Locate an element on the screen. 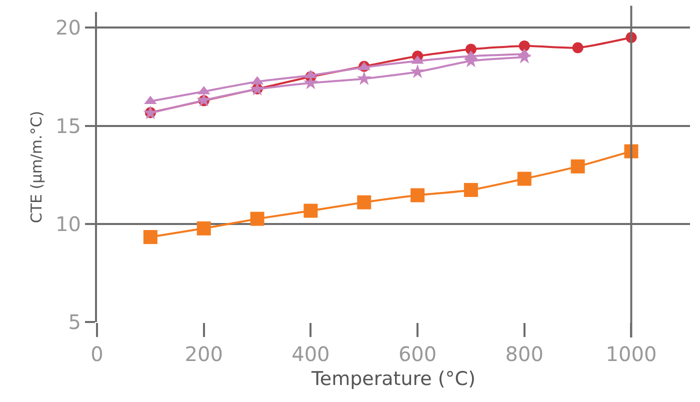 This screenshot has width=700, height=402. y-tick-label: 10 is located at coordinates (68, 224).